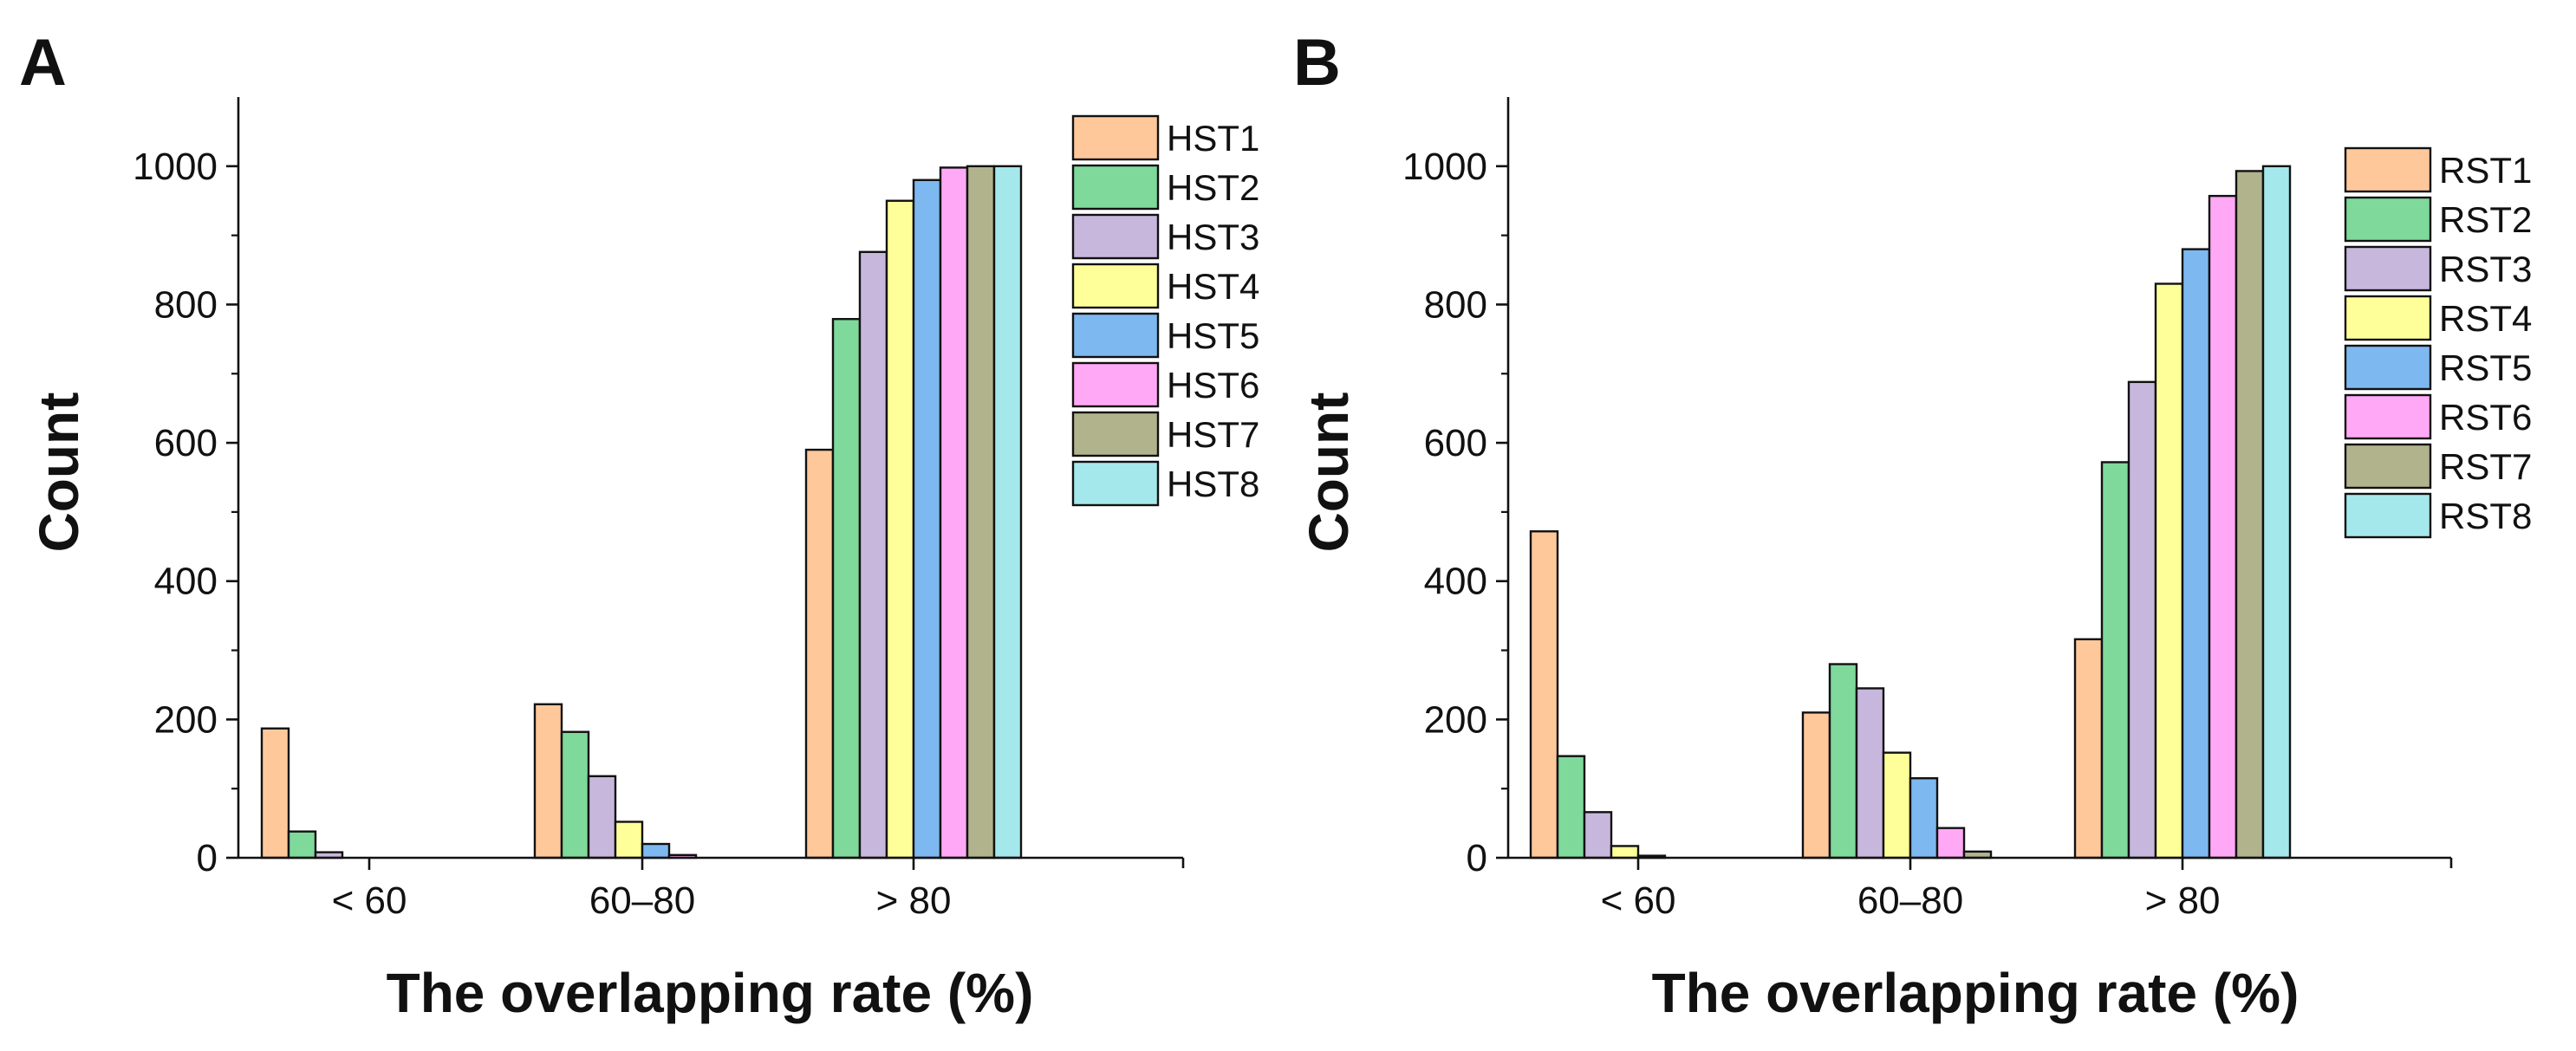 The height and width of the screenshot is (1051, 2576). Describe the element at coordinates (1329, 473) in the screenshot. I see `y-axis-label-b: Count` at that location.